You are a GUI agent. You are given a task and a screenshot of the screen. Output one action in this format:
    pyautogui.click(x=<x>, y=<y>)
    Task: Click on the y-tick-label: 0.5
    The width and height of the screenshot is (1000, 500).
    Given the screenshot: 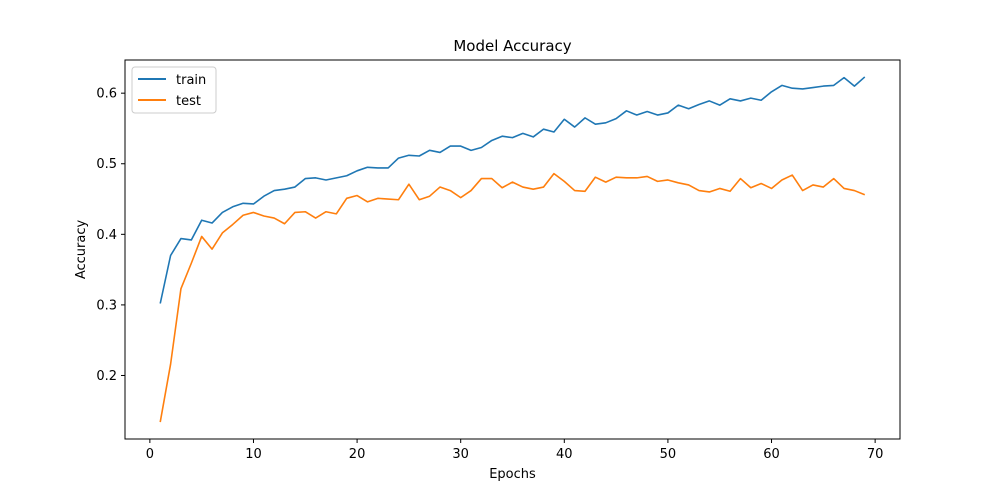 What is the action you would take?
    pyautogui.click(x=106, y=164)
    